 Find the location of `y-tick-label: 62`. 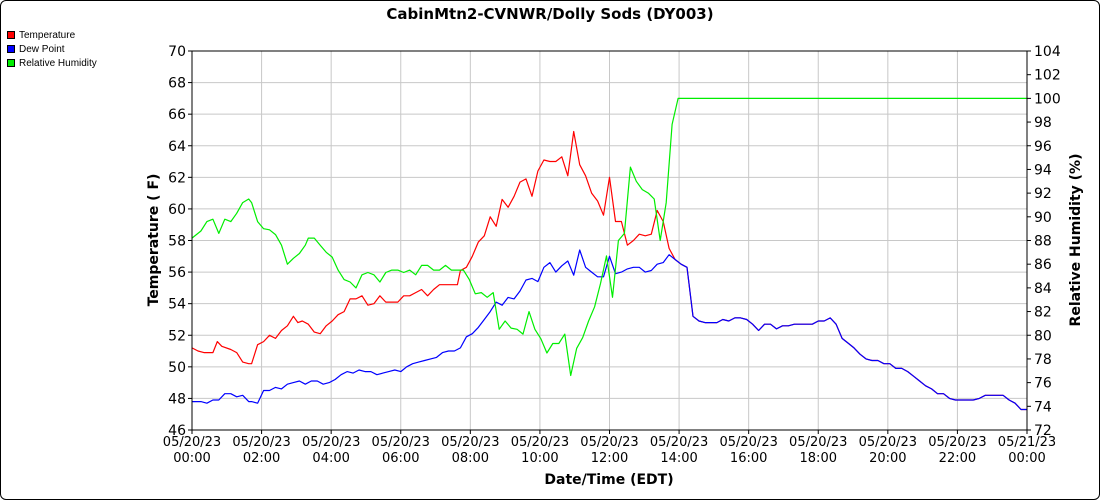

y-tick-label: 62 is located at coordinates (177, 178).